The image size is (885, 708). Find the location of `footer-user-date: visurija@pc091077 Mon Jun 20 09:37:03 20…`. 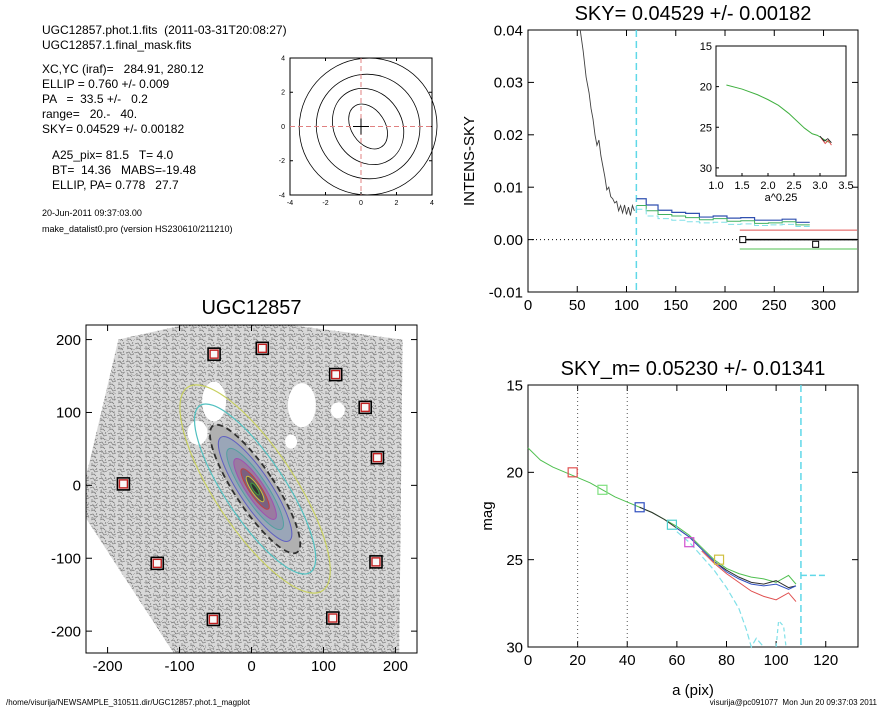

footer-user-date: visurija@pc091077 Mon Jun 20 09:37:03 20… is located at coordinates (793, 702).